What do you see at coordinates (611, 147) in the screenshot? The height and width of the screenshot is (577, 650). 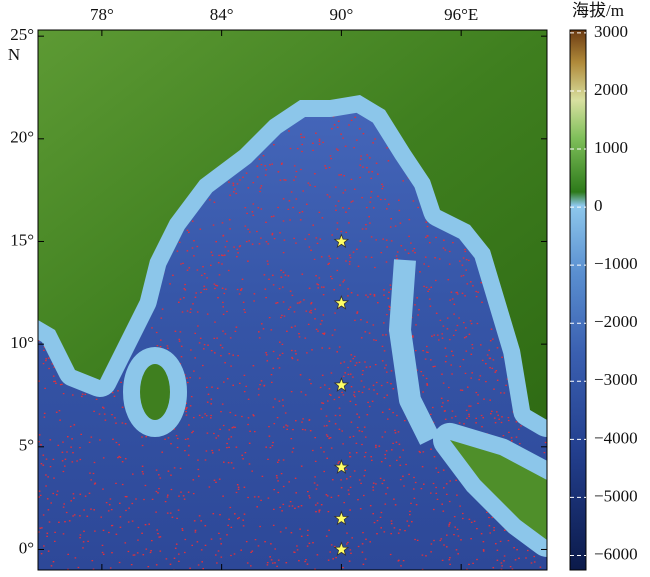 I see `colorbar-tick-label: 1000` at bounding box center [611, 147].